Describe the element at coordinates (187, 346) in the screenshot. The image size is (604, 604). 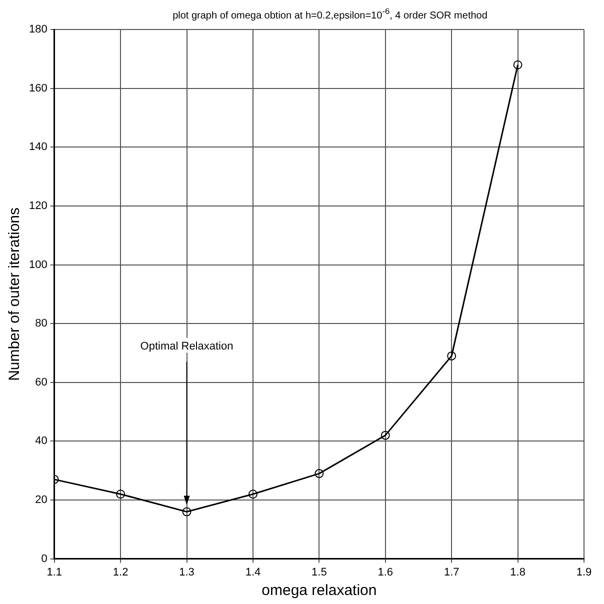
I see `annotation: Optimal Relaxation` at that location.